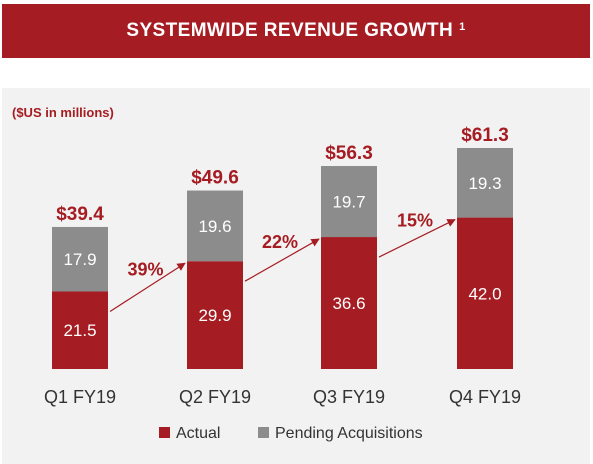 The image size is (593, 464). I want to click on title-banner: SYSTEMWIDE REVENUE GROWTH 1, so click(296, 31).